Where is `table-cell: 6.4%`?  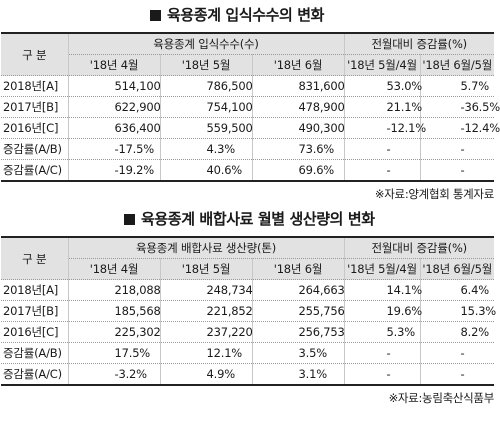 table-cell: 6.4% is located at coordinates (457, 290).